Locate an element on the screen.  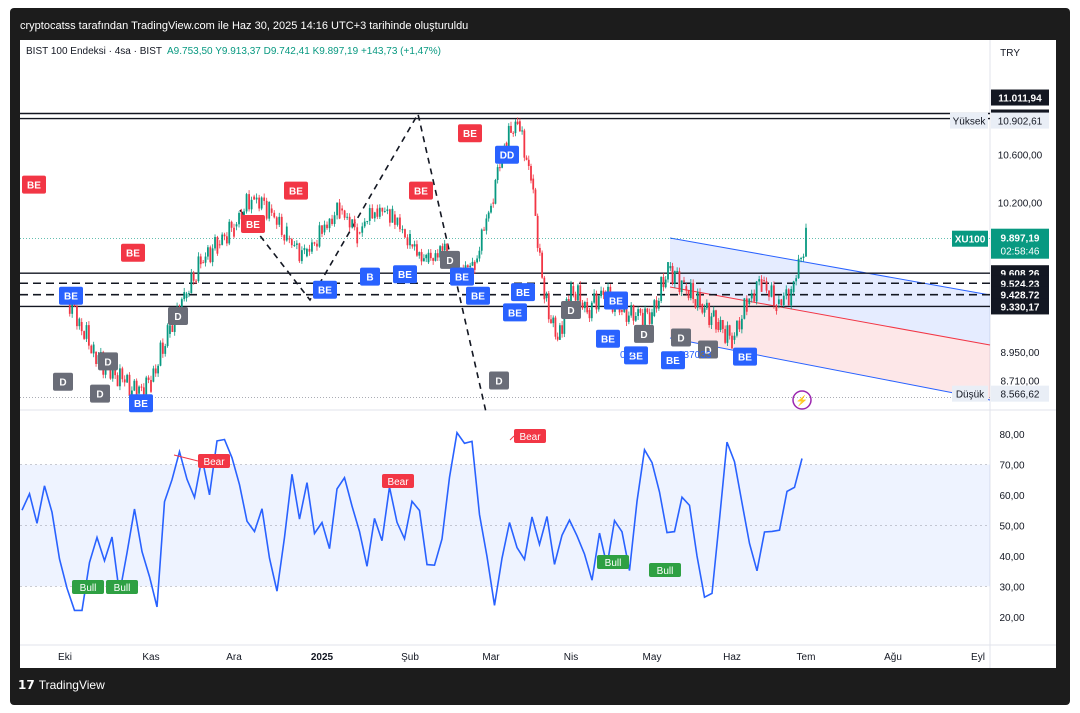
rsi-tick-label: 60,00 is located at coordinates (1011, 496).